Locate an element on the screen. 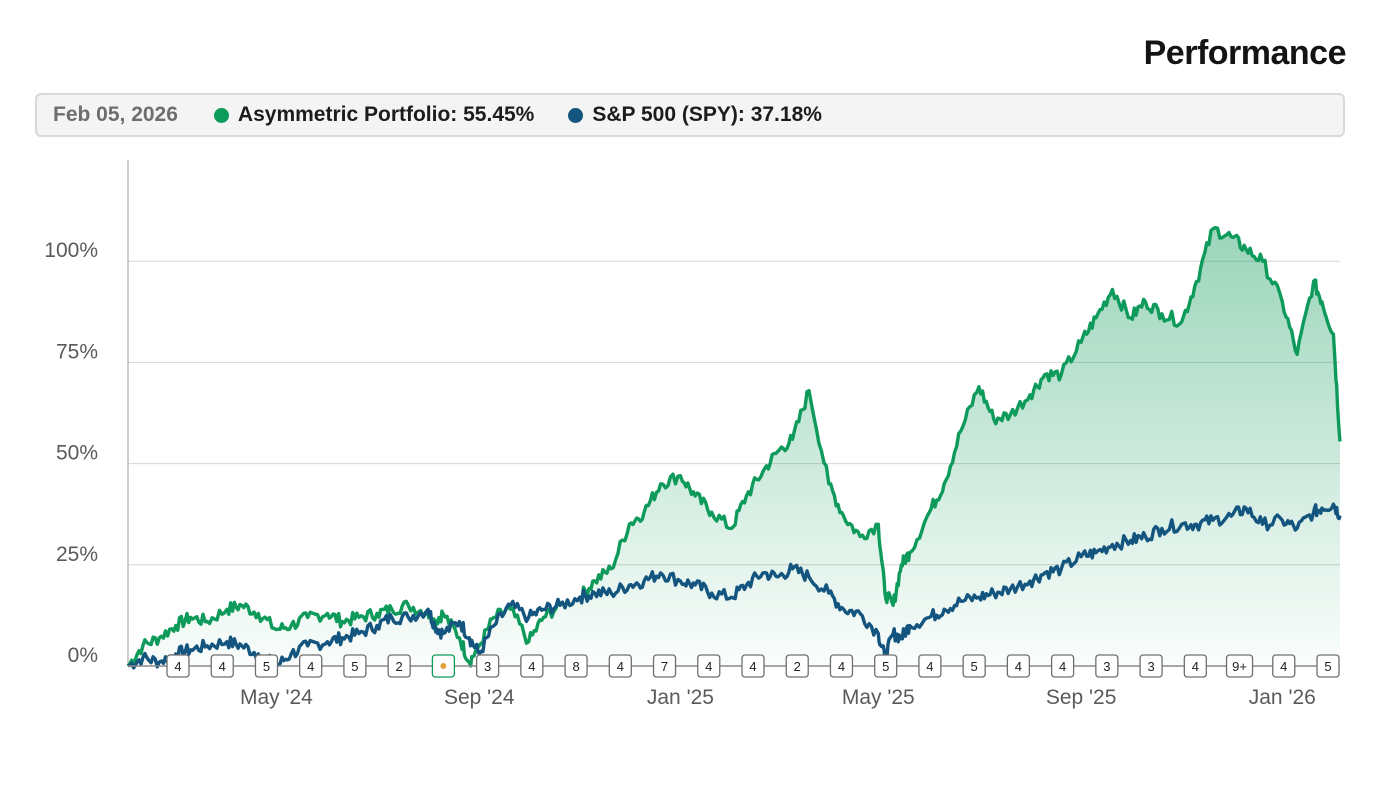 The image size is (1378, 792). legend-label-portfolio: Asymmetric Portfolio: 55.45% is located at coordinates (386, 114).